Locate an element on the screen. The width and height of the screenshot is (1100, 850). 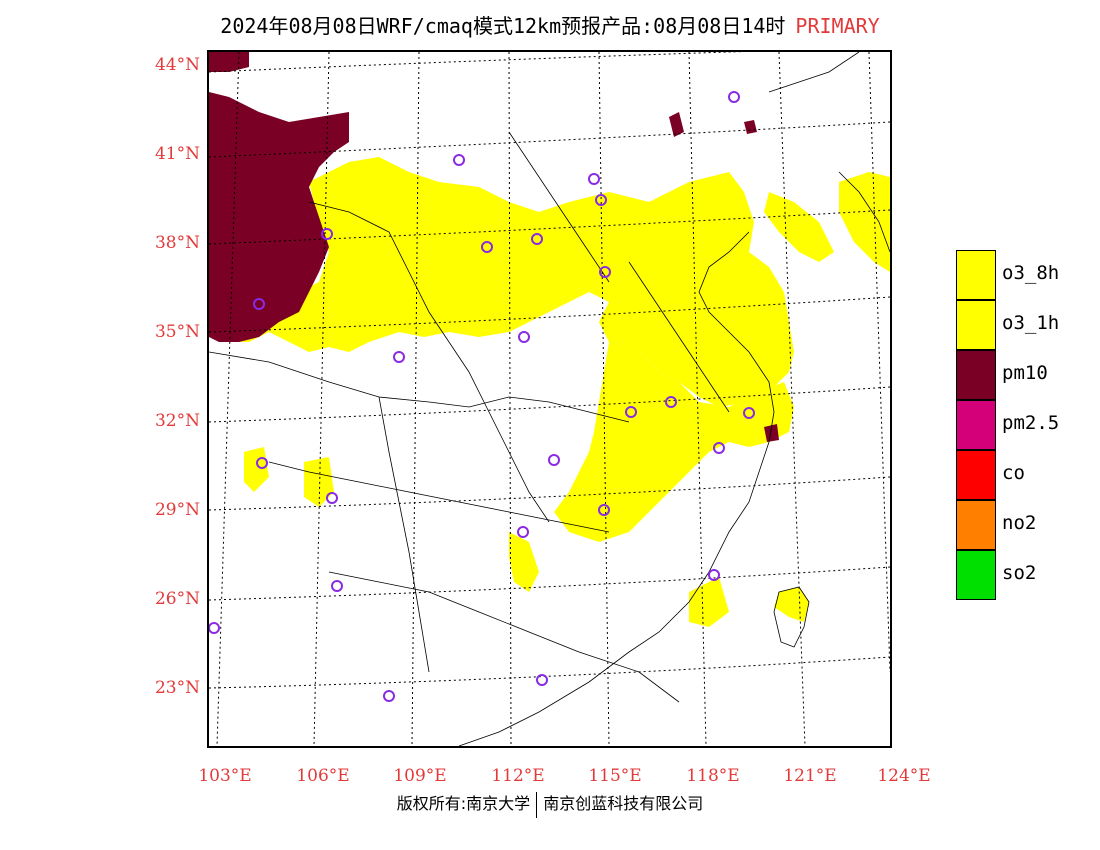
legend: o3_8h o3_1h pm10 pm2.5 co no2 so2 is located at coordinates (1016, 425).